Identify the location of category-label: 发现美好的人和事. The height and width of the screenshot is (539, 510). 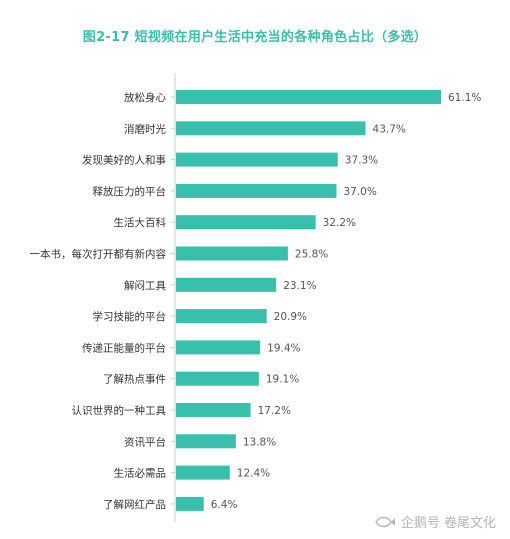
(124, 160).